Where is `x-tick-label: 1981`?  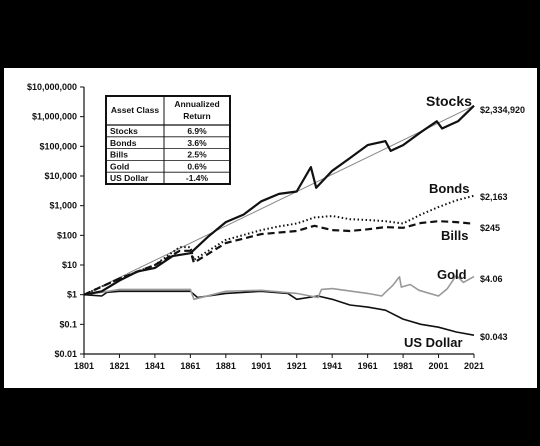 x-tick-label: 1981 is located at coordinates (403, 366).